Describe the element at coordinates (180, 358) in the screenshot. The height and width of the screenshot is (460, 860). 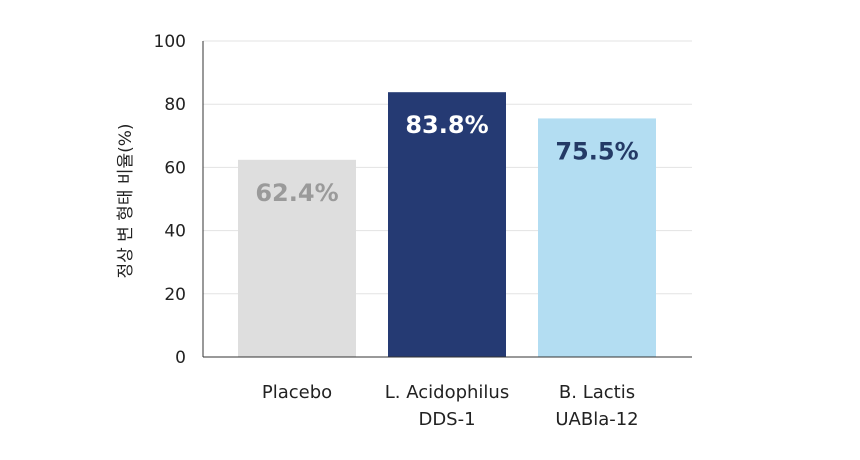
I see `y-tick-label-0: 0` at that location.